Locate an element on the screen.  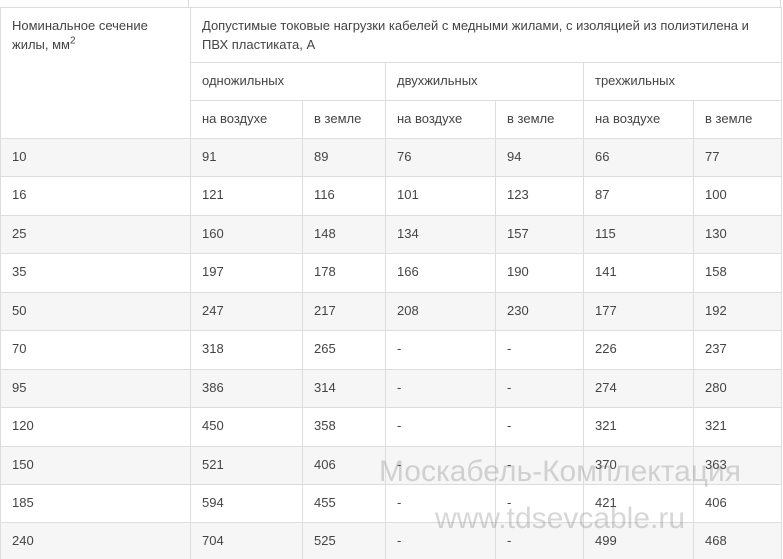
header-nominal-section-text: Номинальное сечение жилы, мм is located at coordinates (80, 35).